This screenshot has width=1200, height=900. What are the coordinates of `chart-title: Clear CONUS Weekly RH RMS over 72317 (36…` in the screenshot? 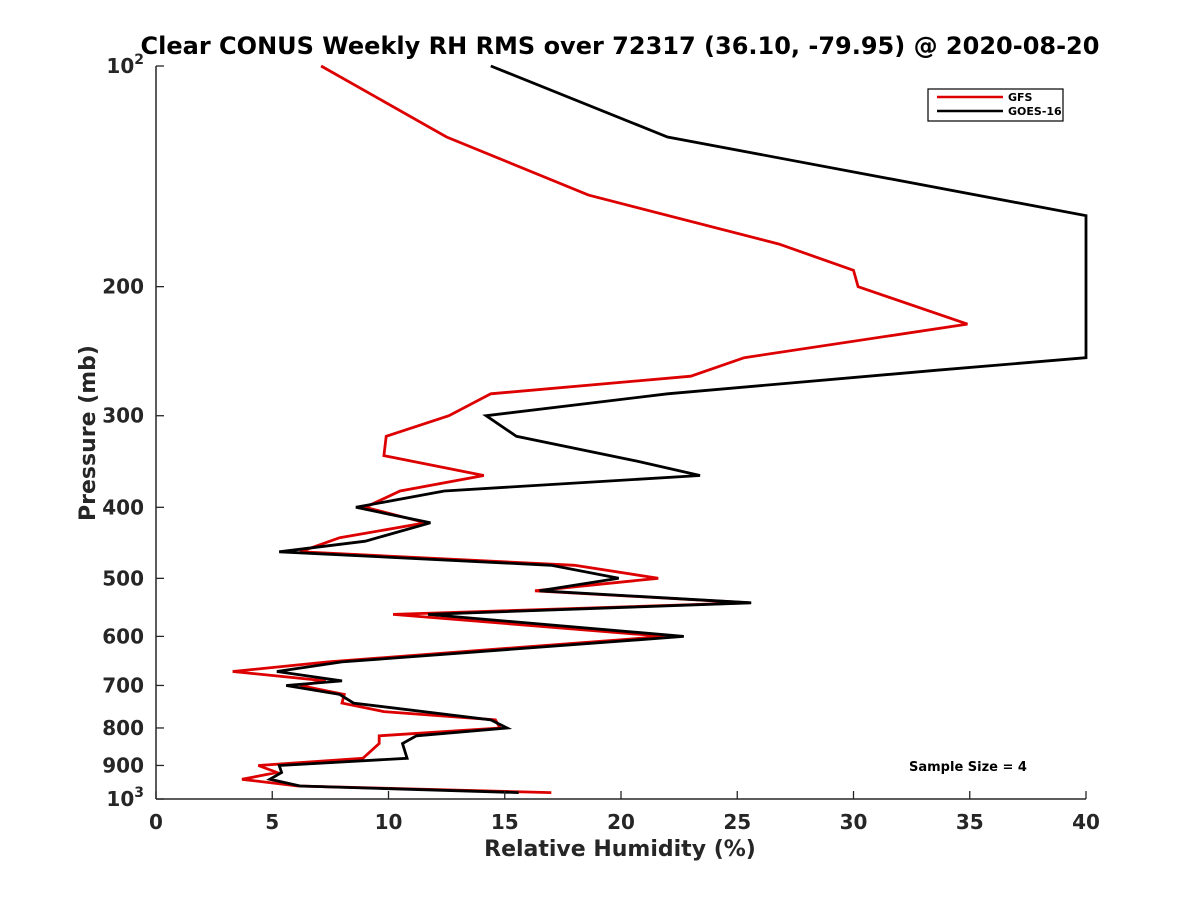 It's located at (620, 46).